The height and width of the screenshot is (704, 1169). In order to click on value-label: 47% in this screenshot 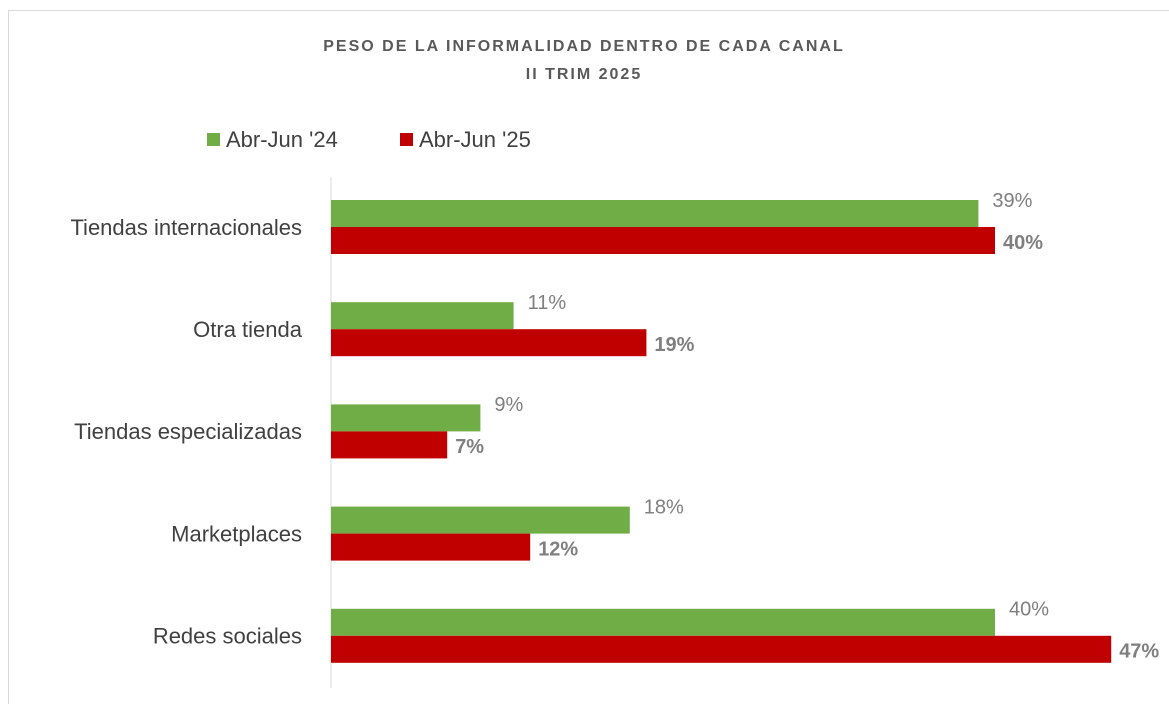, I will do `click(1139, 652)`.